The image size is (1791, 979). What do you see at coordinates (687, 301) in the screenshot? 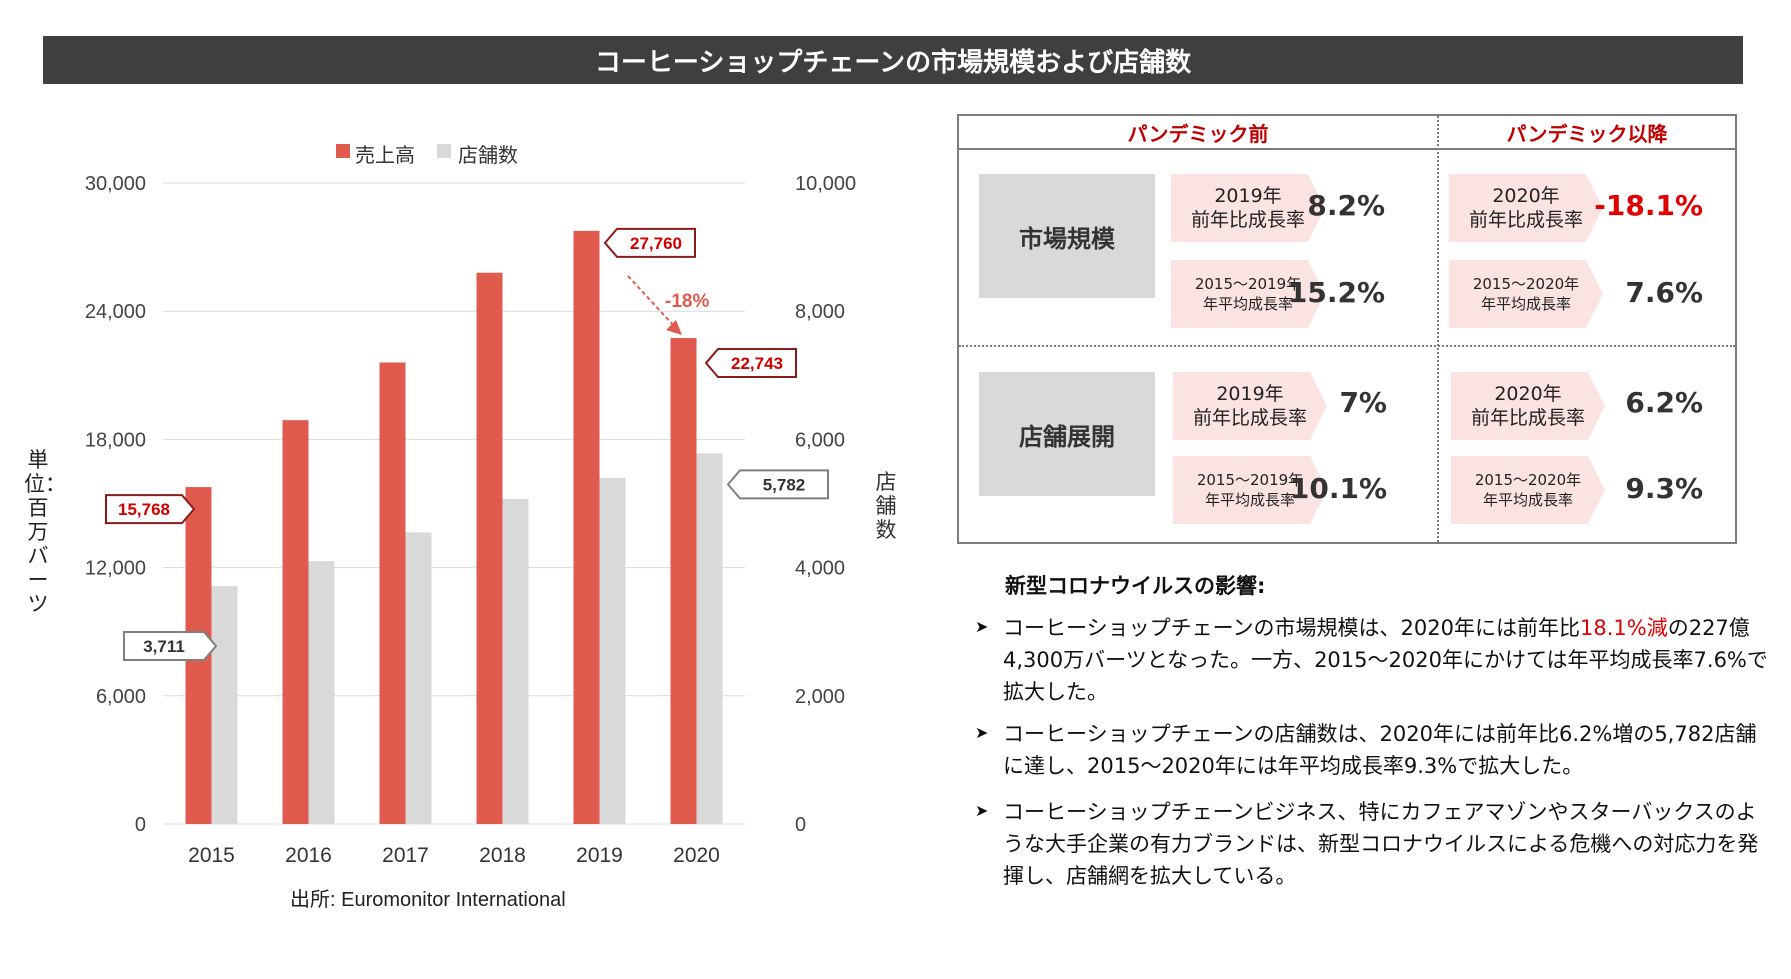
I see `change-annotation: -18%` at bounding box center [687, 301].